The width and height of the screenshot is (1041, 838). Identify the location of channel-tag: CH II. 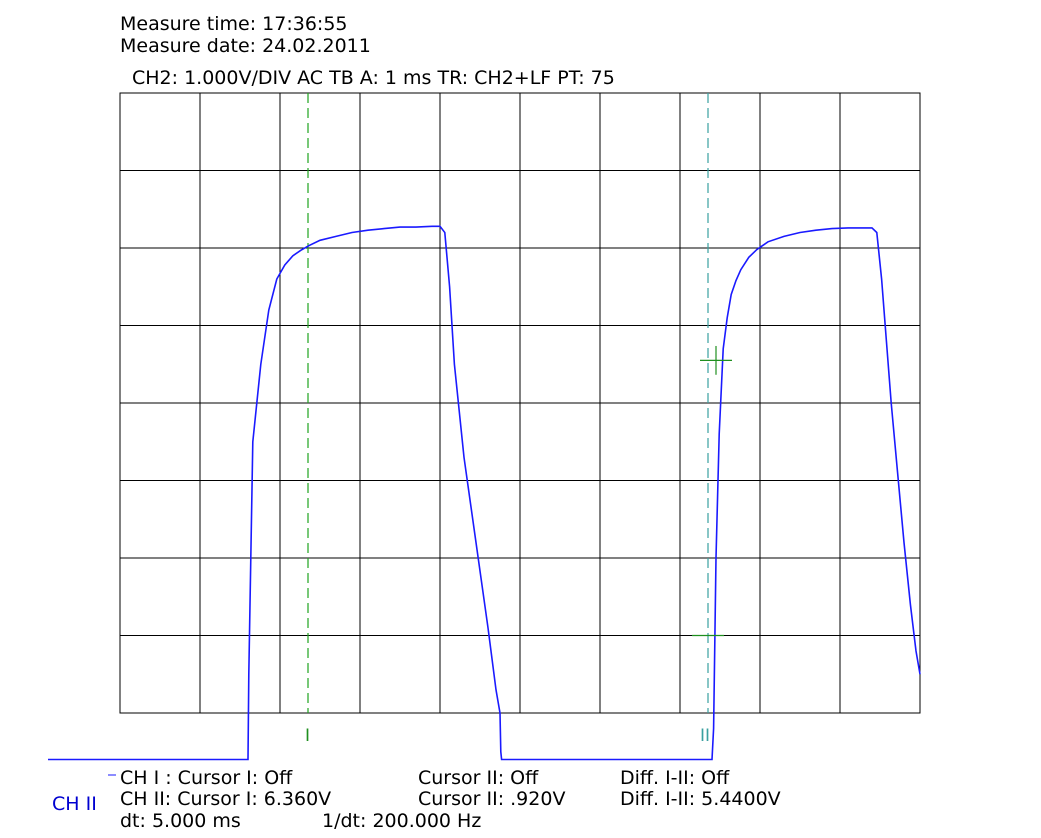
(74, 804).